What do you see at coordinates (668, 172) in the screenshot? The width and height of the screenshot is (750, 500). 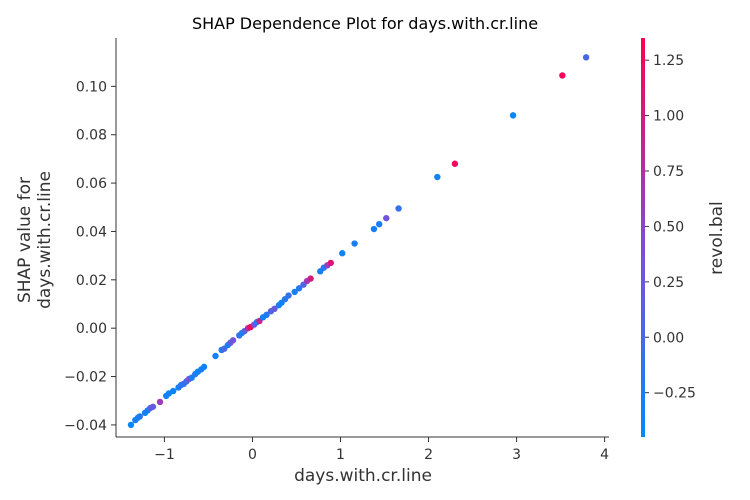 I see `colorbar-tick-label: 0.75` at bounding box center [668, 172].